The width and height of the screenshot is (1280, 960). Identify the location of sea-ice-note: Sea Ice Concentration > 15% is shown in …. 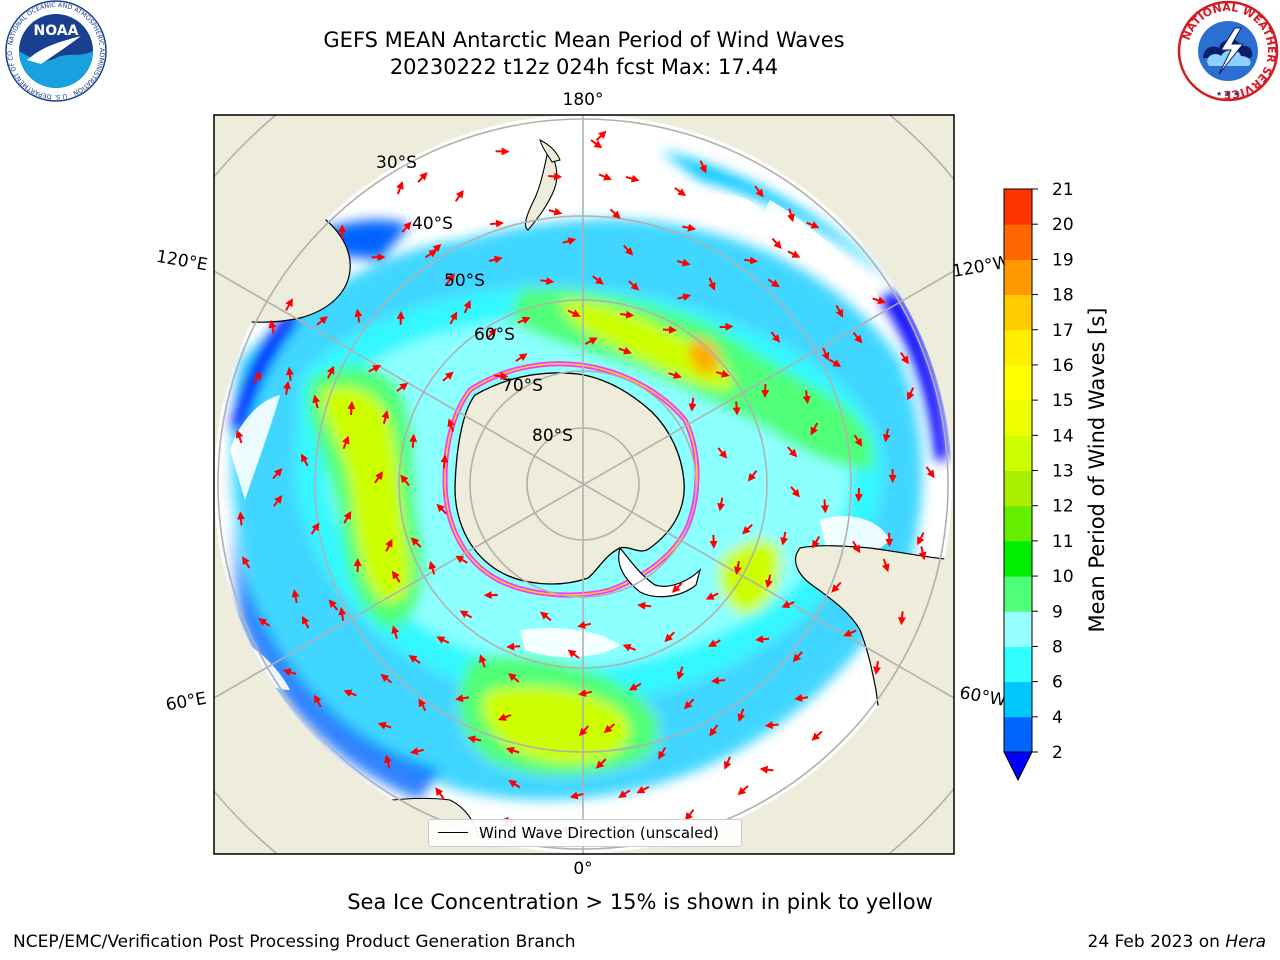
(640, 902).